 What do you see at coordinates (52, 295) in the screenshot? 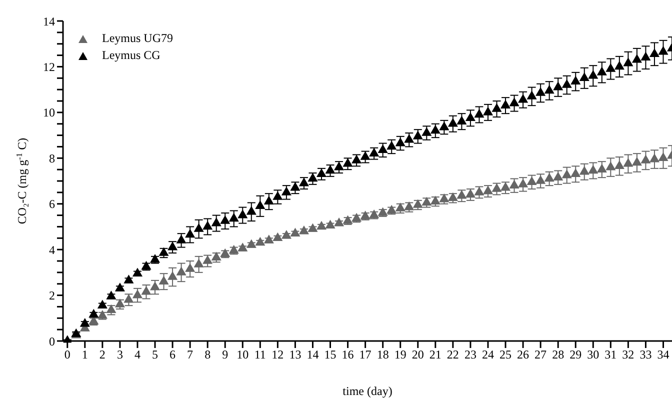
I see `y-tick-label: 2` at bounding box center [52, 295].